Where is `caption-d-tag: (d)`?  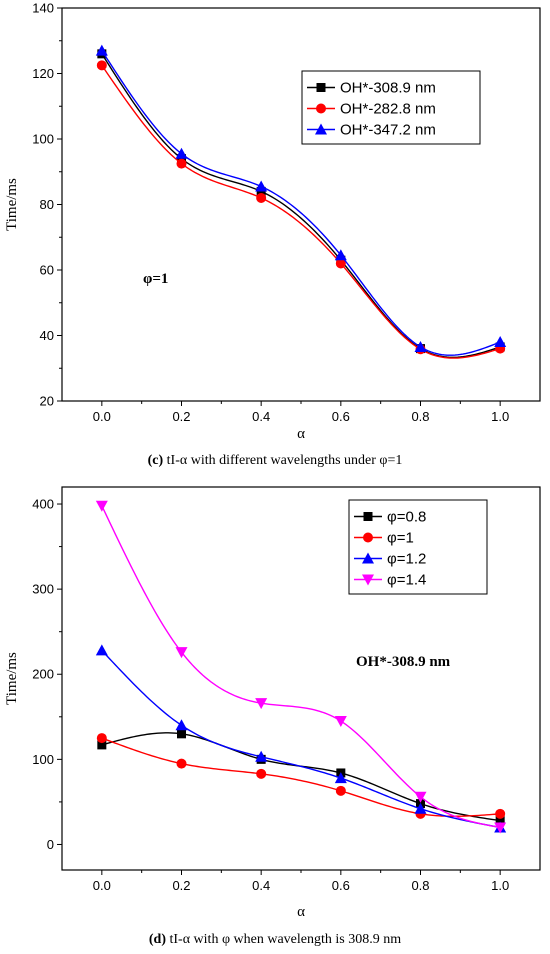
caption-d-tag: (d) is located at coordinates (157, 939).